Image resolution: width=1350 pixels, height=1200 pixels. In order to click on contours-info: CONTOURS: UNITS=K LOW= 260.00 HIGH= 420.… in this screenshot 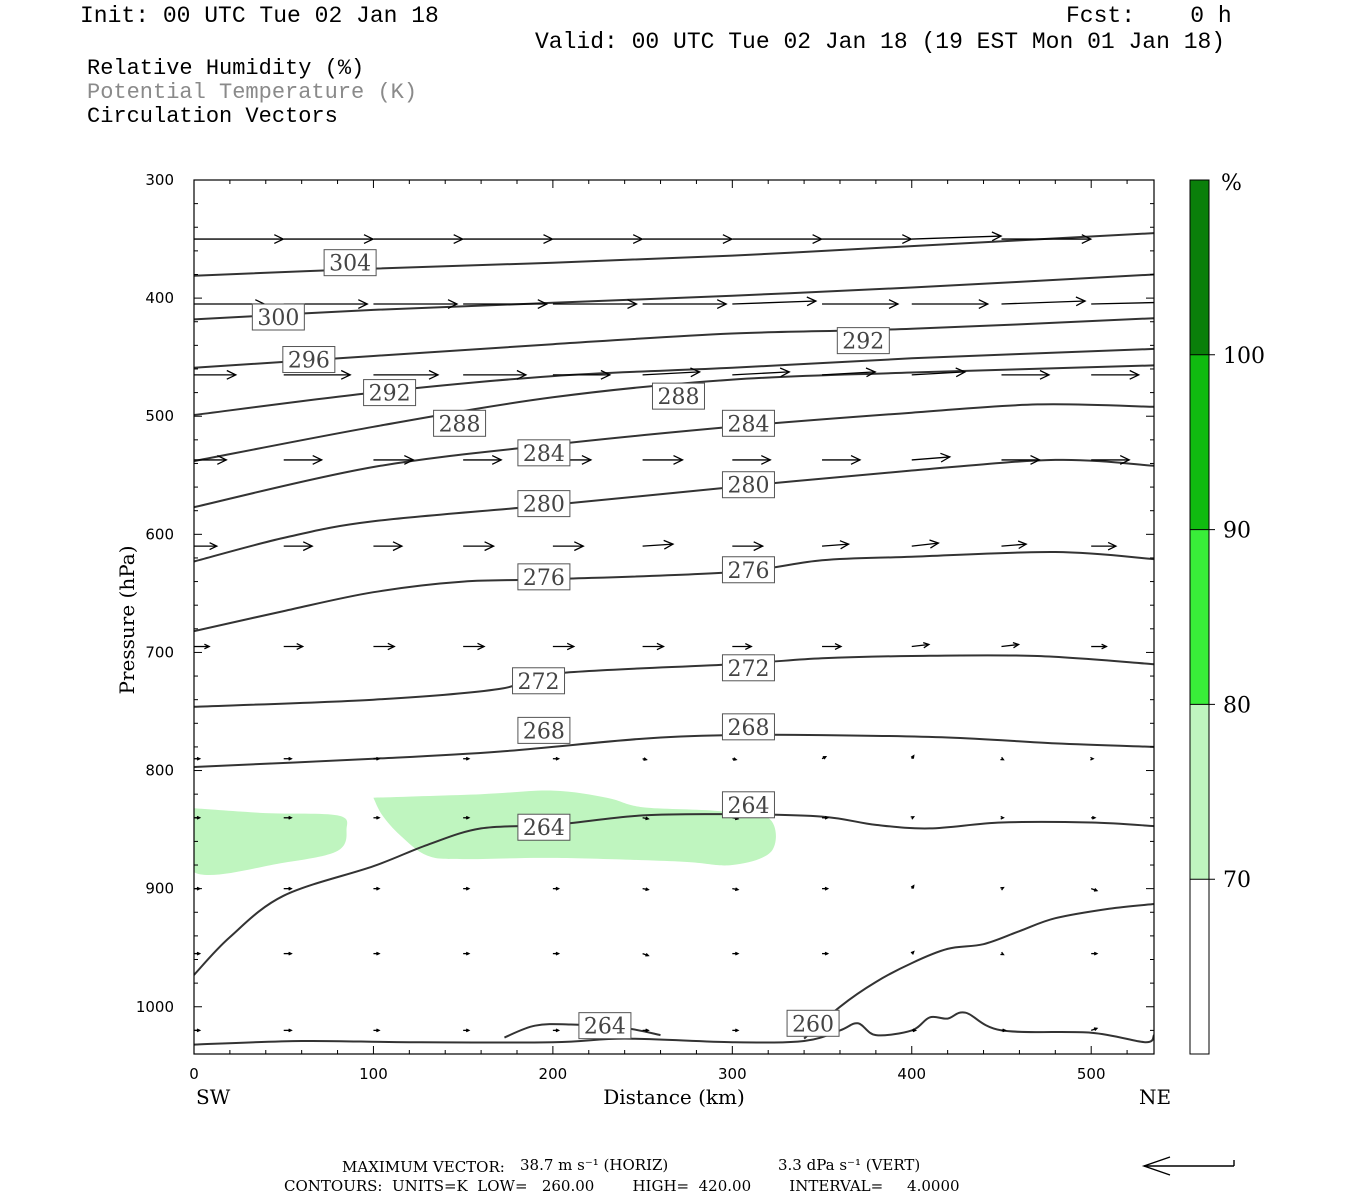, I will do `click(622, 1186)`.